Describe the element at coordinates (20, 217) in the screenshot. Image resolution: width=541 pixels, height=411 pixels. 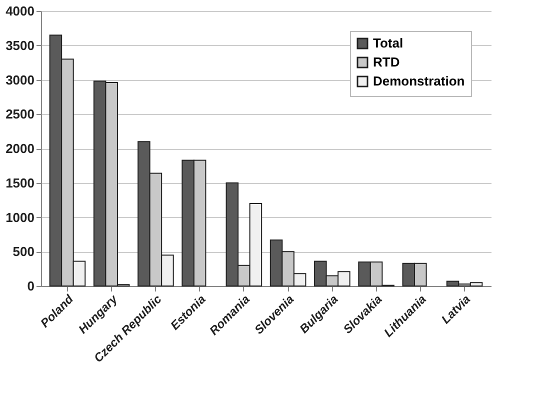
I see `y-tick-label: 1000` at that location.